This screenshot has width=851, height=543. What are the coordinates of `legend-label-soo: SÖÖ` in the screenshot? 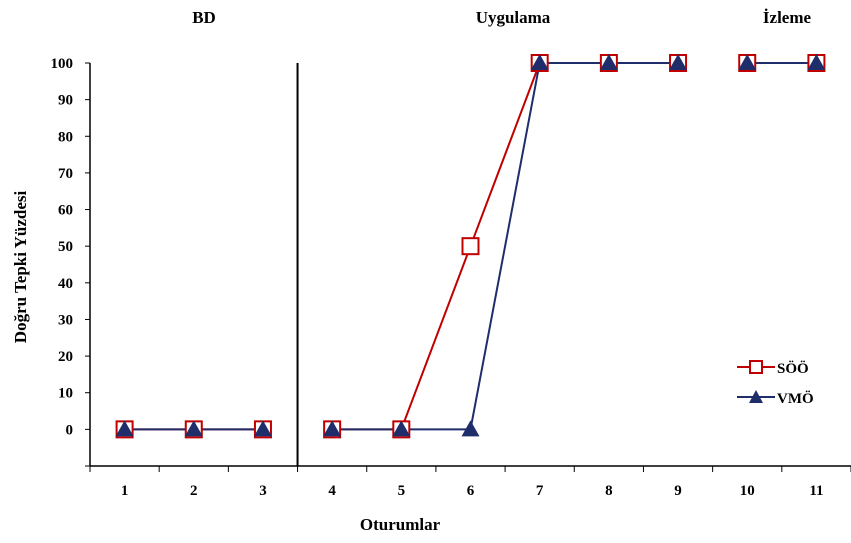 It's located at (793, 368).